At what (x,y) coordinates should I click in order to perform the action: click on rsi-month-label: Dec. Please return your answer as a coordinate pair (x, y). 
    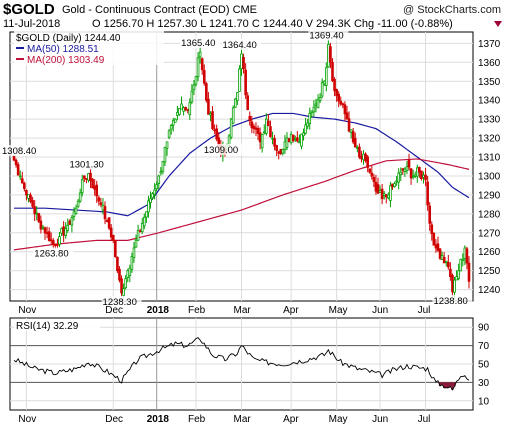
    Looking at the image, I should click on (114, 419).